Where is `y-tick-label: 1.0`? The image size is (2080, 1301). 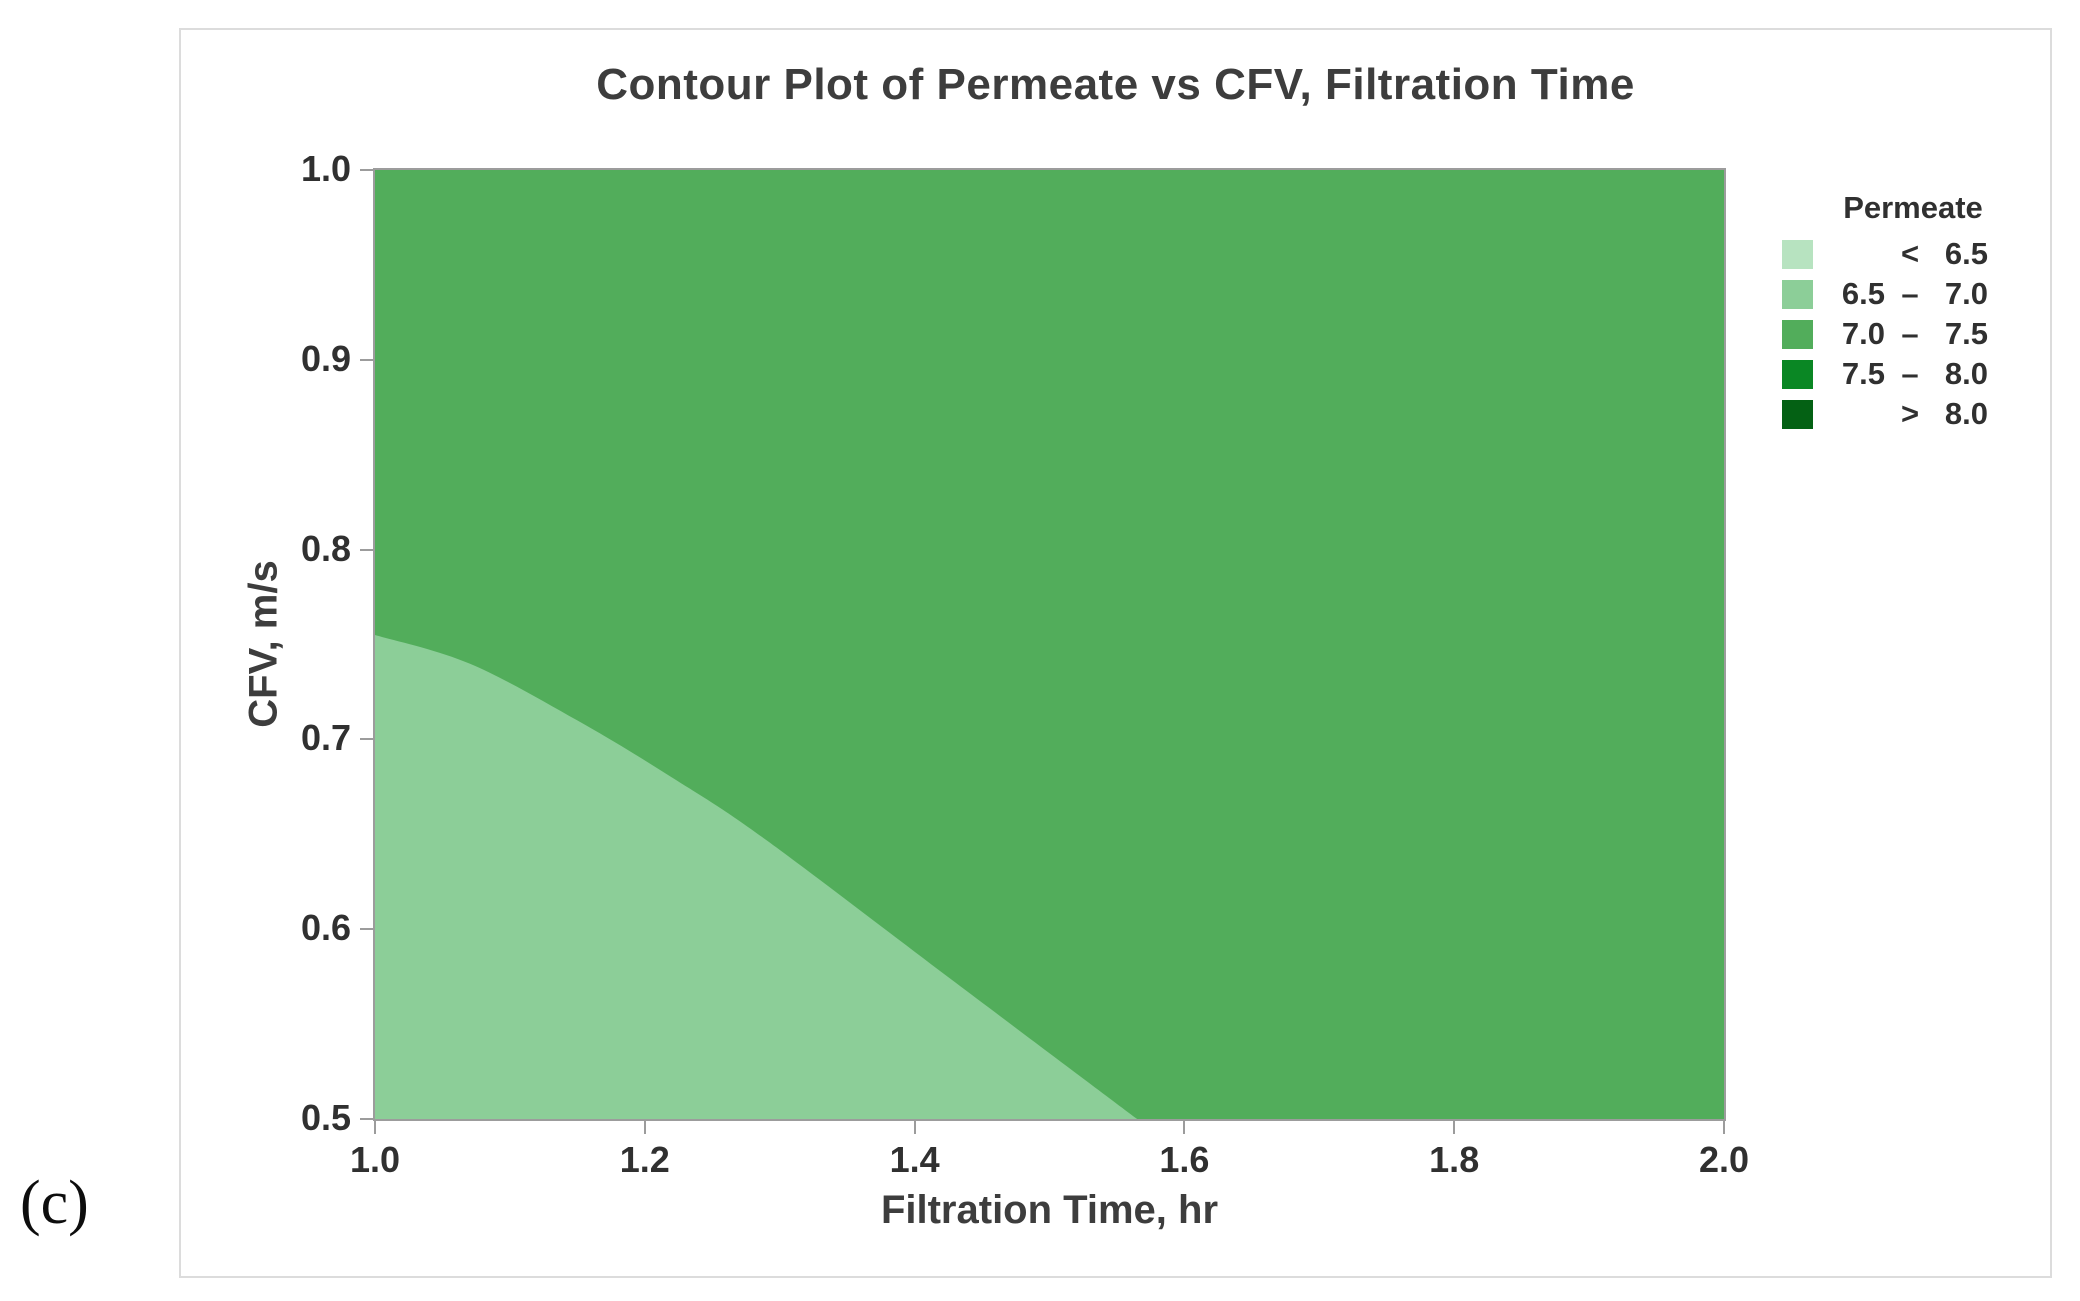
y-tick-label: 1.0 is located at coordinates (325, 169).